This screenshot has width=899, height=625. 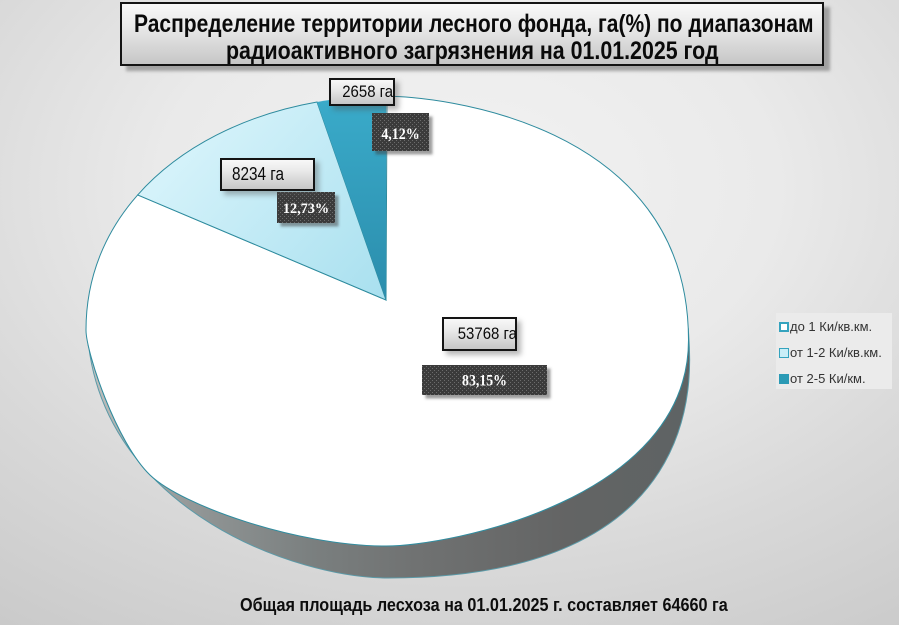 What do you see at coordinates (484, 380) in the screenshot?
I see `svg-text: 83,15%` at bounding box center [484, 380].